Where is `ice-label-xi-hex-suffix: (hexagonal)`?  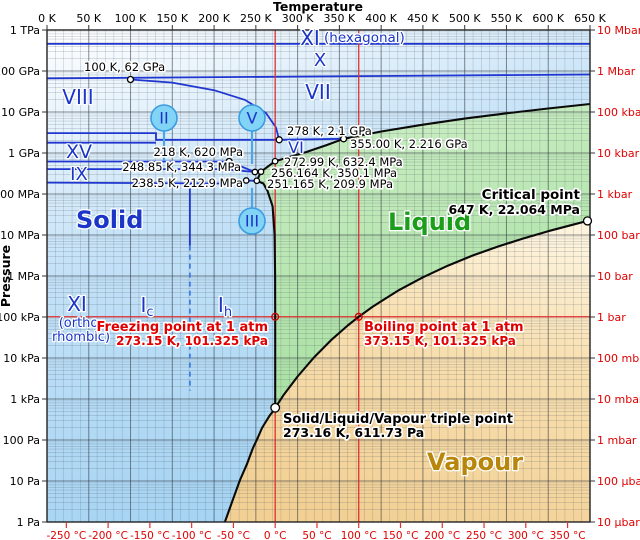 ice-label-xi-hex-suffix: (hexagonal) is located at coordinates (364, 38).